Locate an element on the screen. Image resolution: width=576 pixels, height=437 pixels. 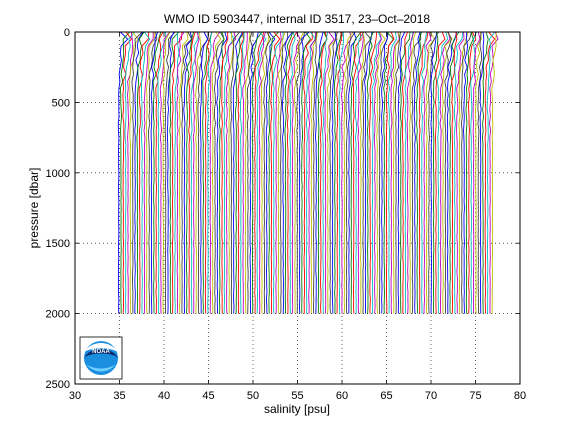
x-tick-label: 55 is located at coordinates (297, 396).